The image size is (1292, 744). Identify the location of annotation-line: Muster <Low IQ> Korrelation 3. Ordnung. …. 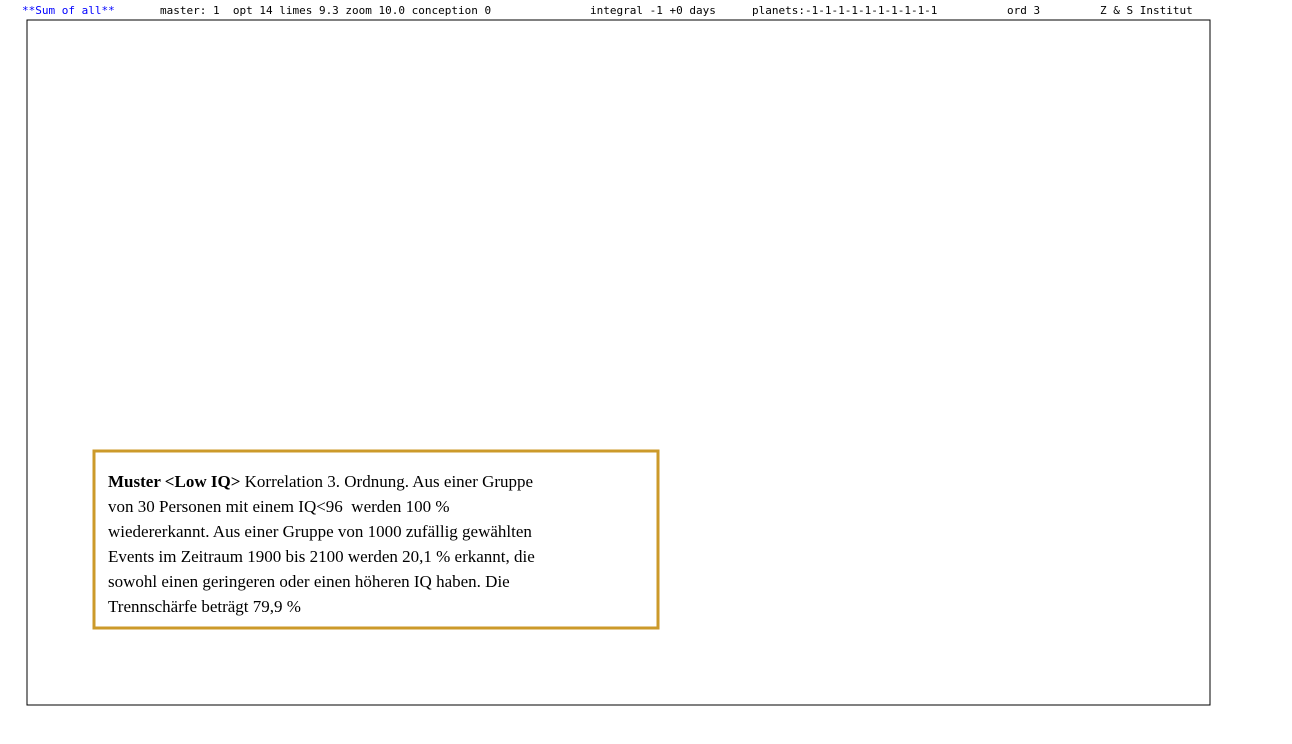
(320, 481).